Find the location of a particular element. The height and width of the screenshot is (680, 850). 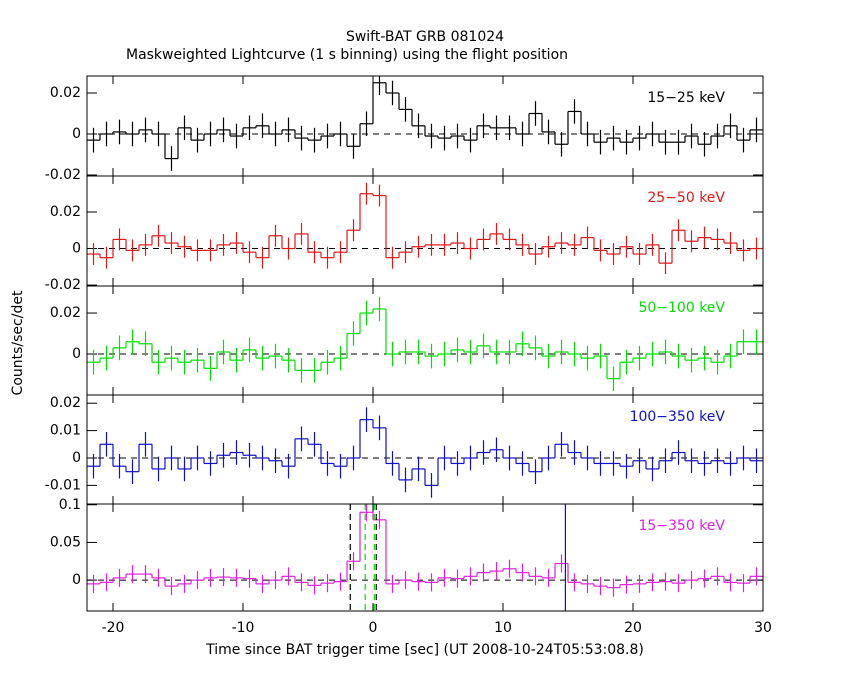

x-tick-label: 30 is located at coordinates (763, 628).